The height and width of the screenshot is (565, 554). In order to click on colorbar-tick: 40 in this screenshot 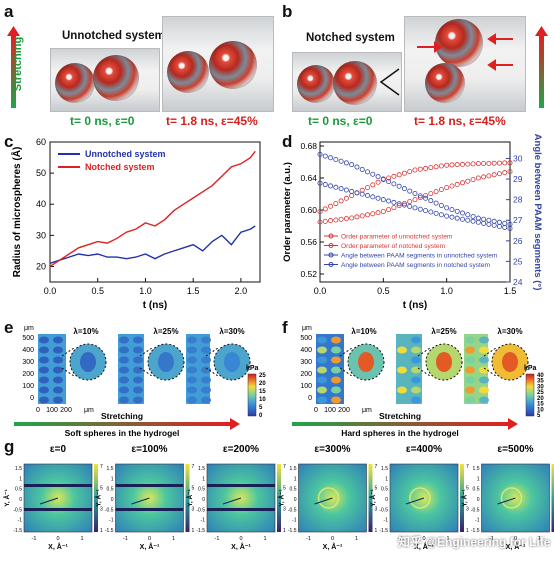, I will do `click(540, 376)`.